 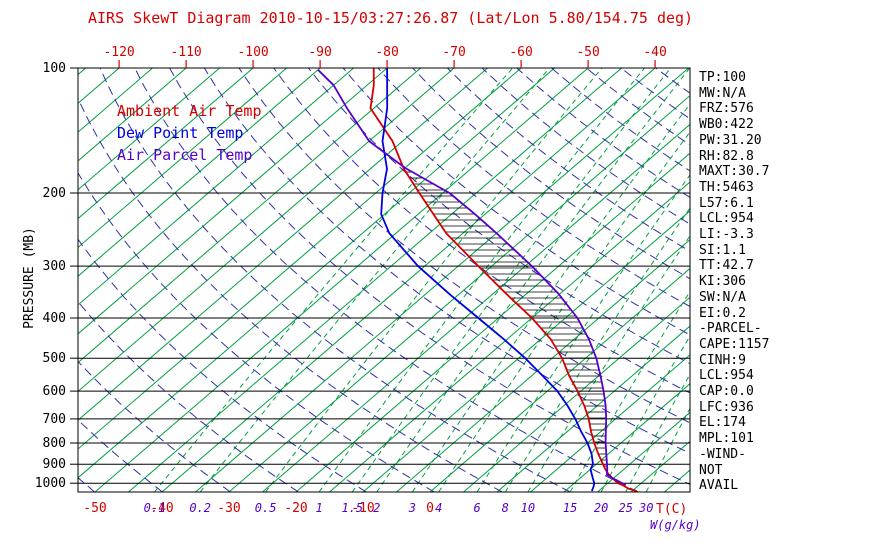 What do you see at coordinates (570, 508) in the screenshot?
I see `mixing-ratio-tick-label: 15` at bounding box center [570, 508].